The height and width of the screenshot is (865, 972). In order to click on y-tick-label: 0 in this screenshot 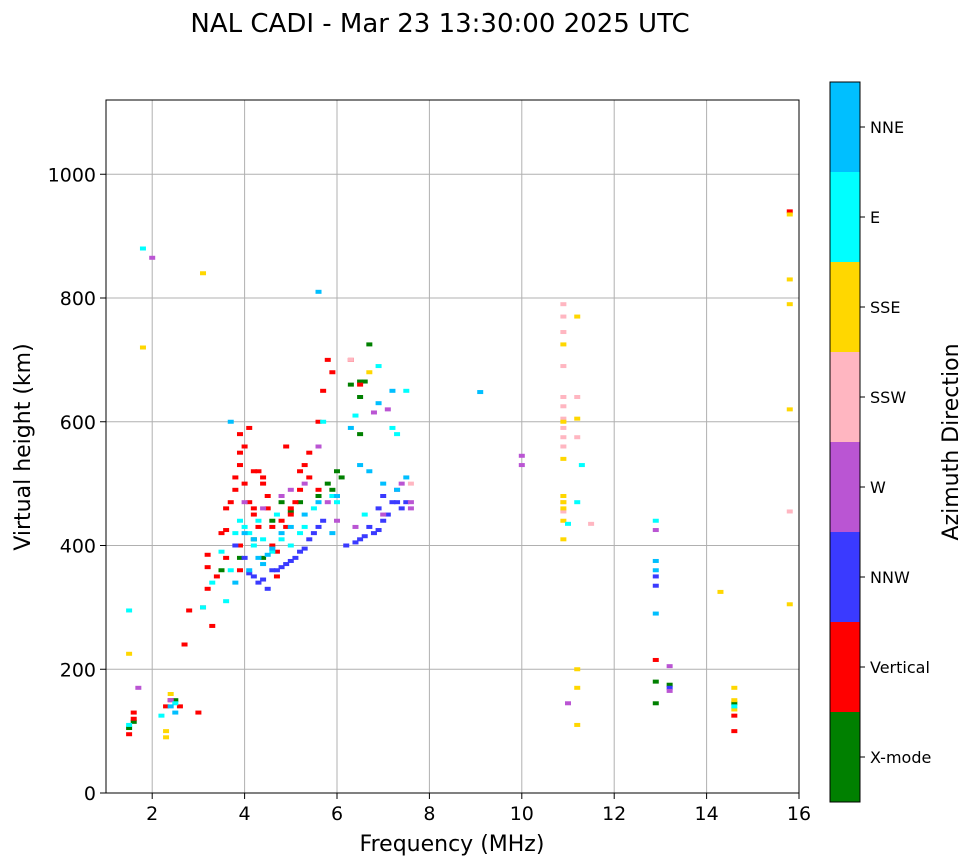, I will do `click(90, 794)`.